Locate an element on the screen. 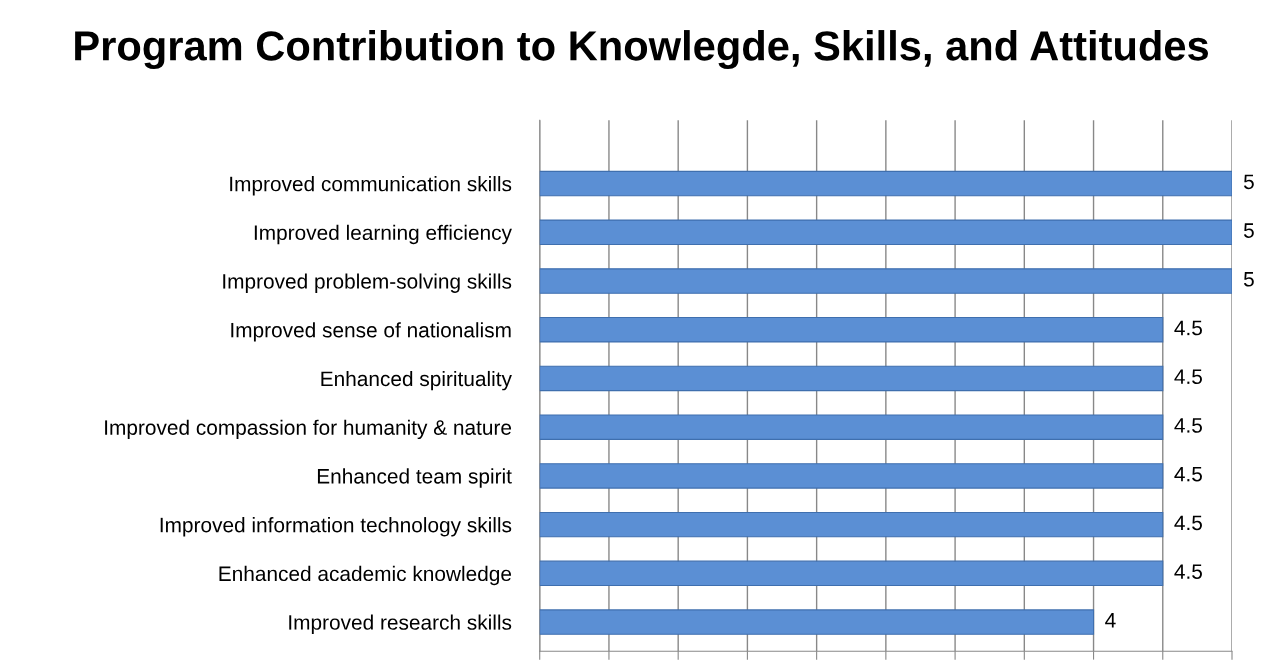 The image size is (1282, 668). y-tick-label: Improved sense of nationalism is located at coordinates (371, 332).